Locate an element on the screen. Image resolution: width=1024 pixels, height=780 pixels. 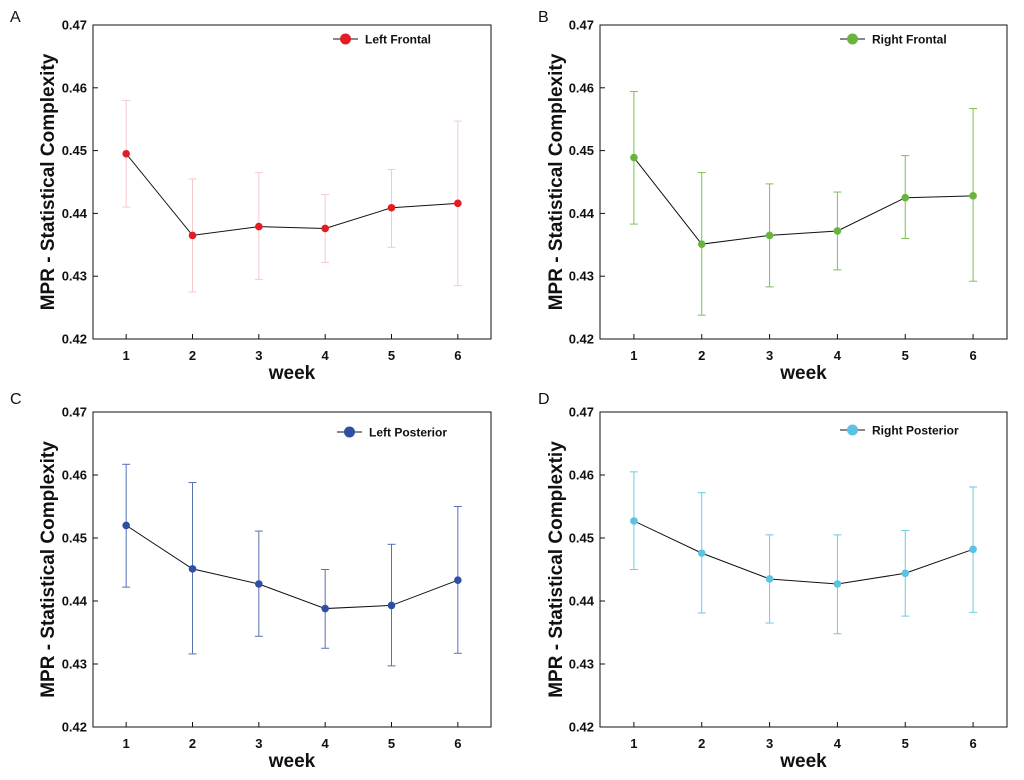
legend-label: Left Posterior is located at coordinates (408, 433).